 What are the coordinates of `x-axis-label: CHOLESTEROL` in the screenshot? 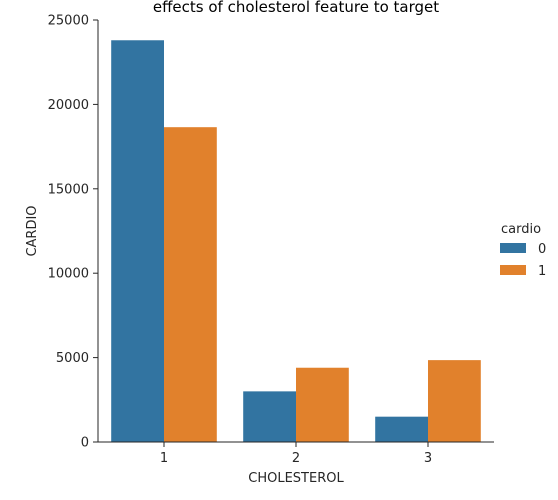 It's located at (296, 478).